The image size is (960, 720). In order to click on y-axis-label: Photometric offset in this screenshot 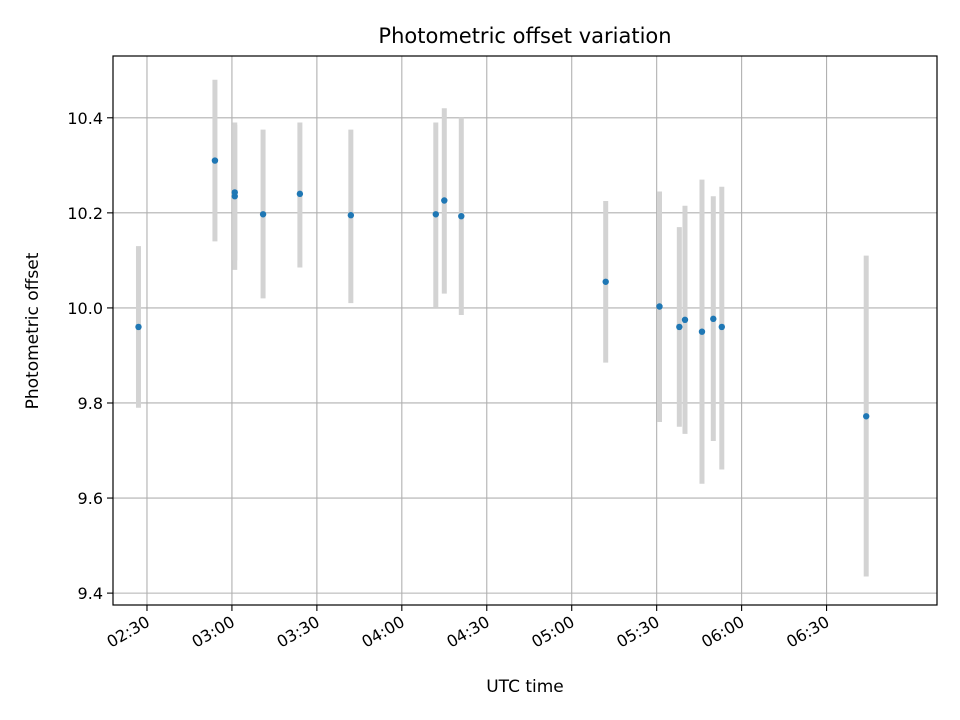, I will do `click(33, 330)`.